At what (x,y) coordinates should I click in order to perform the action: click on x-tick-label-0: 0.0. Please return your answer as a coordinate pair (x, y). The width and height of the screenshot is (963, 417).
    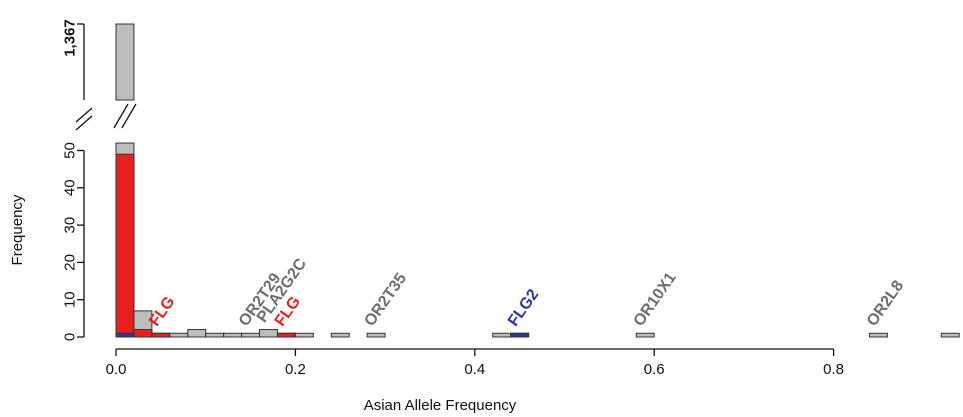
    Looking at the image, I should click on (116, 369).